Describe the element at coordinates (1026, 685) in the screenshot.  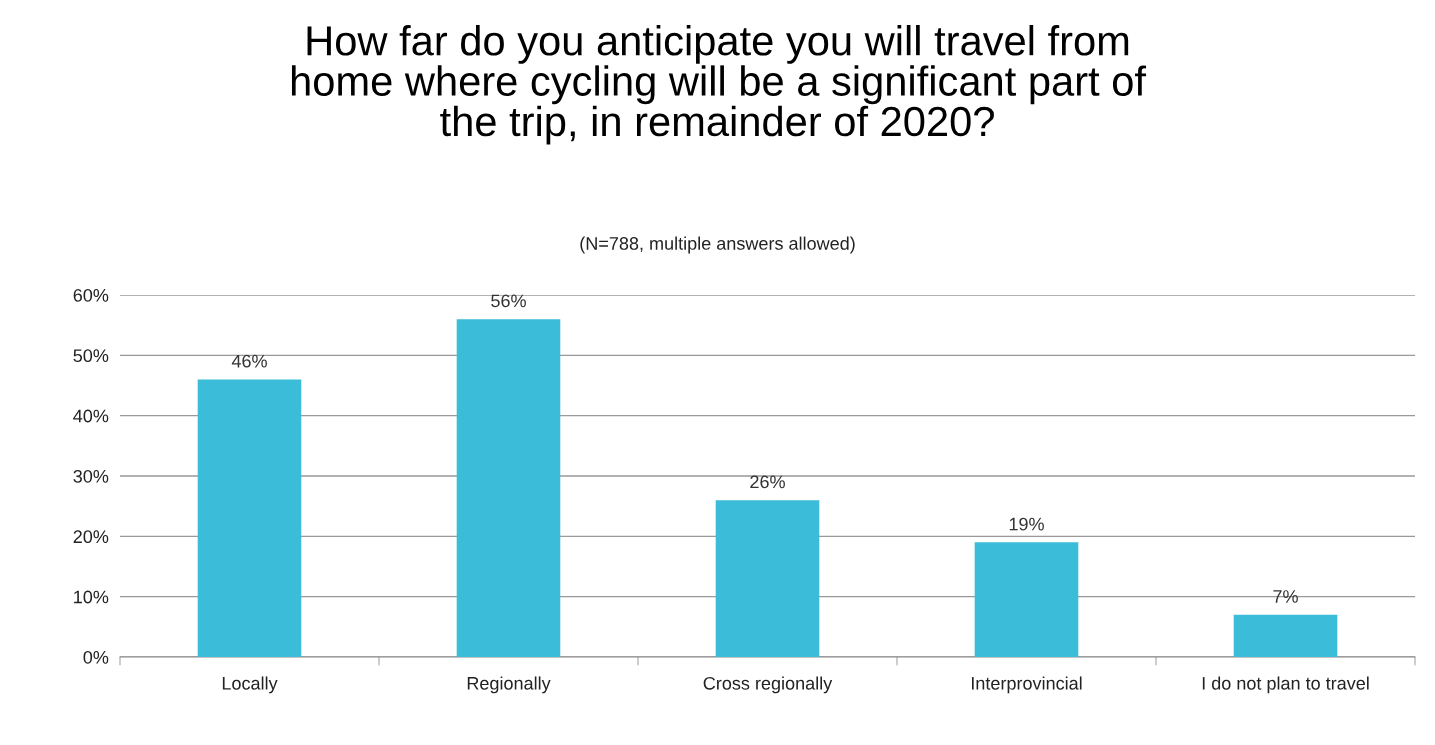
I see `x-tick-label: Interprovincial` at that location.